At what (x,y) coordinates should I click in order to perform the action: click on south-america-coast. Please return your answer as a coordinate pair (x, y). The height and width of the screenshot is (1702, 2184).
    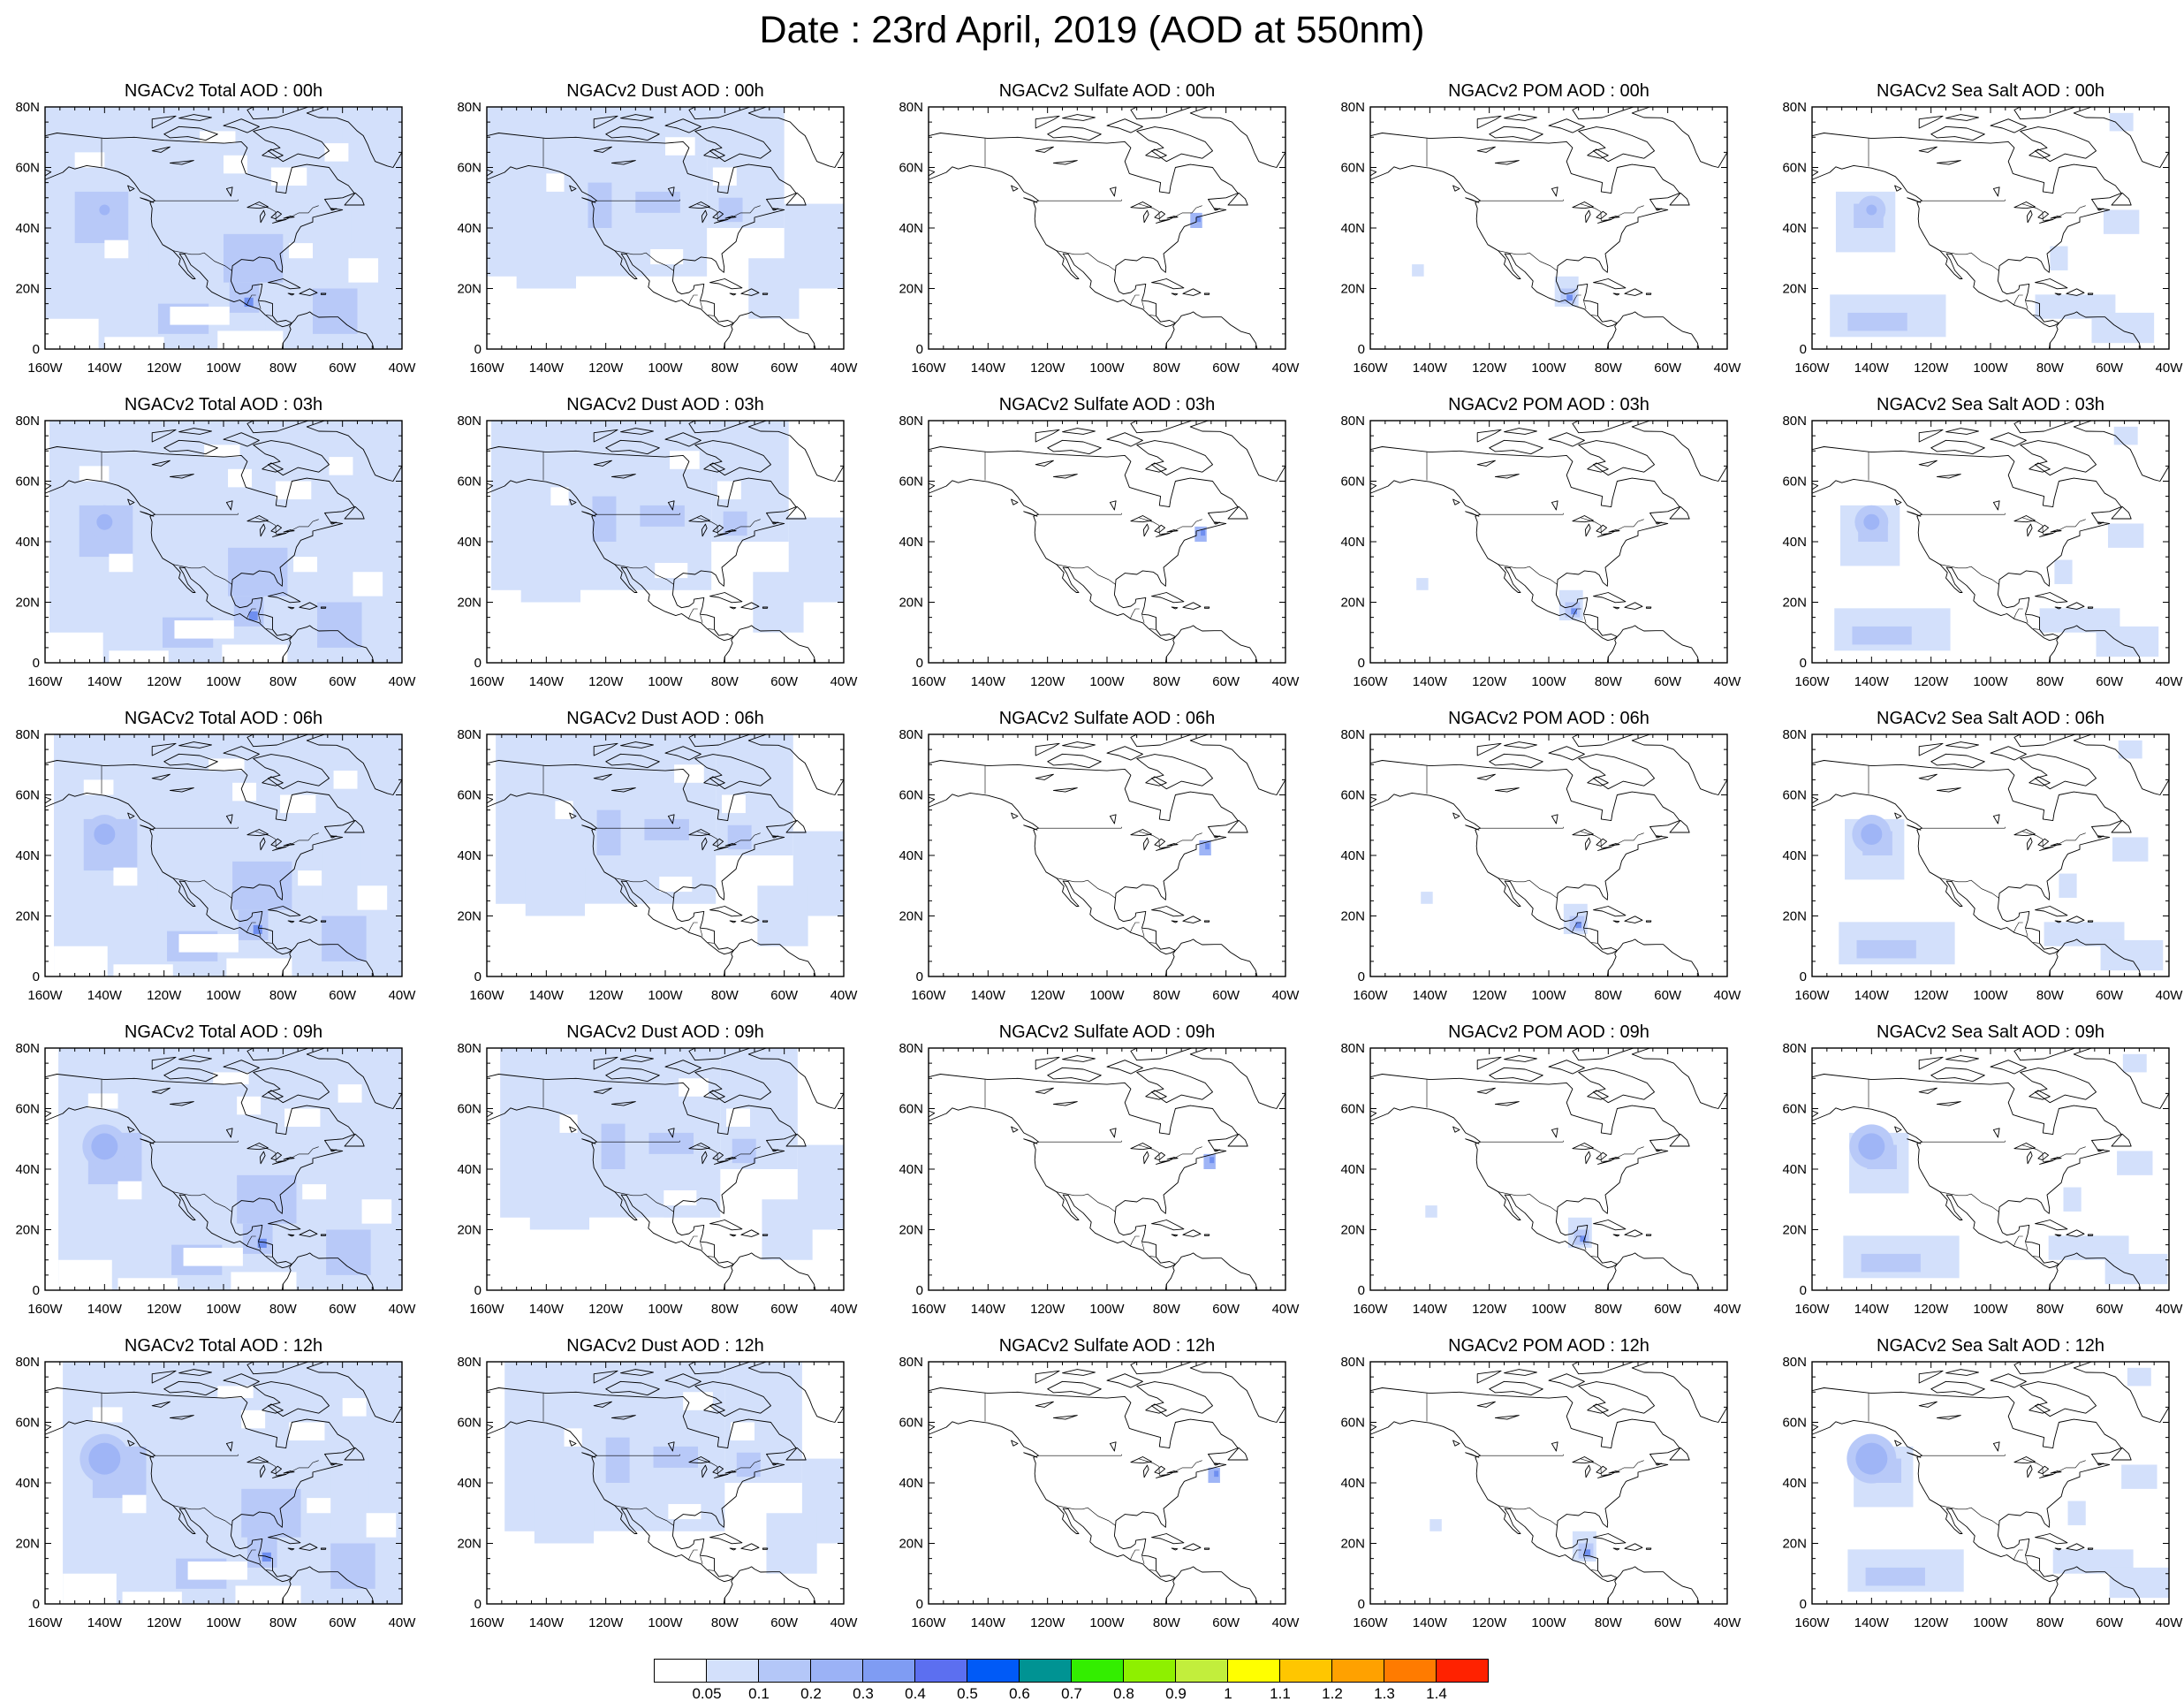
    Looking at the image, I should click on (1224, 957).